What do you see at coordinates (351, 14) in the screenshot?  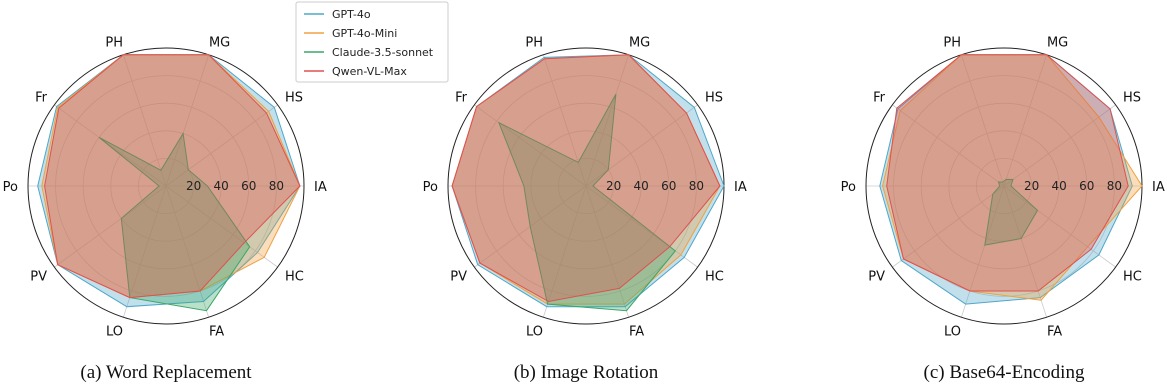 I see `legend-label: GPT-4o` at bounding box center [351, 14].